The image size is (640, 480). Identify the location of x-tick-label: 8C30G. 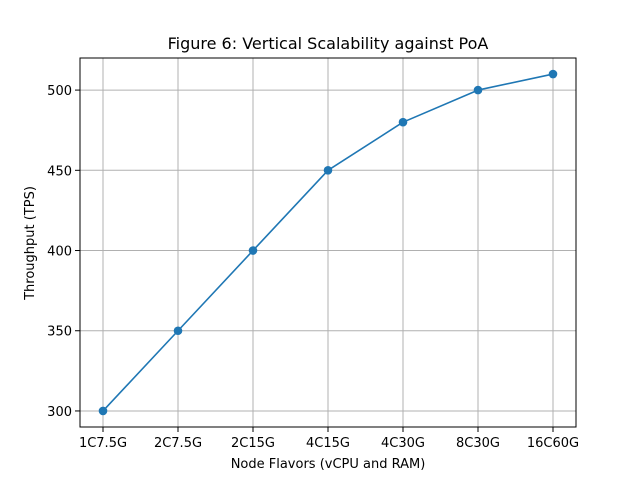
(478, 443).